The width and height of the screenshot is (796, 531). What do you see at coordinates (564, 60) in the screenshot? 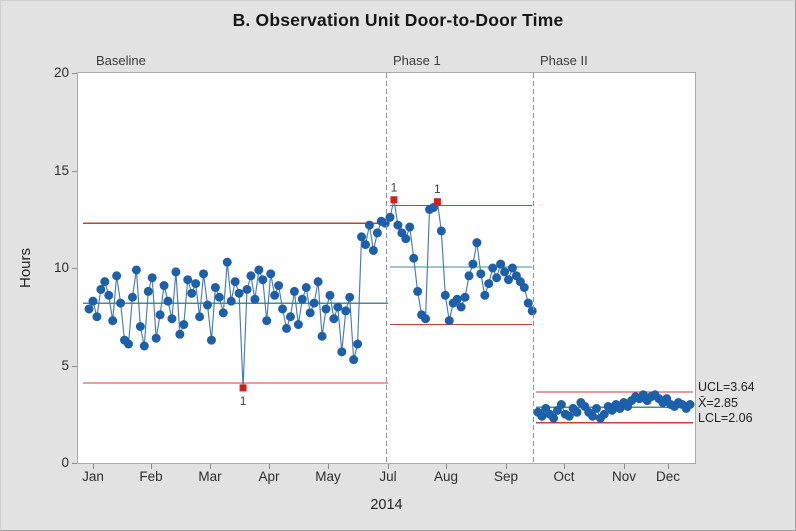
I see `phase-label: Phase II` at bounding box center [564, 60].